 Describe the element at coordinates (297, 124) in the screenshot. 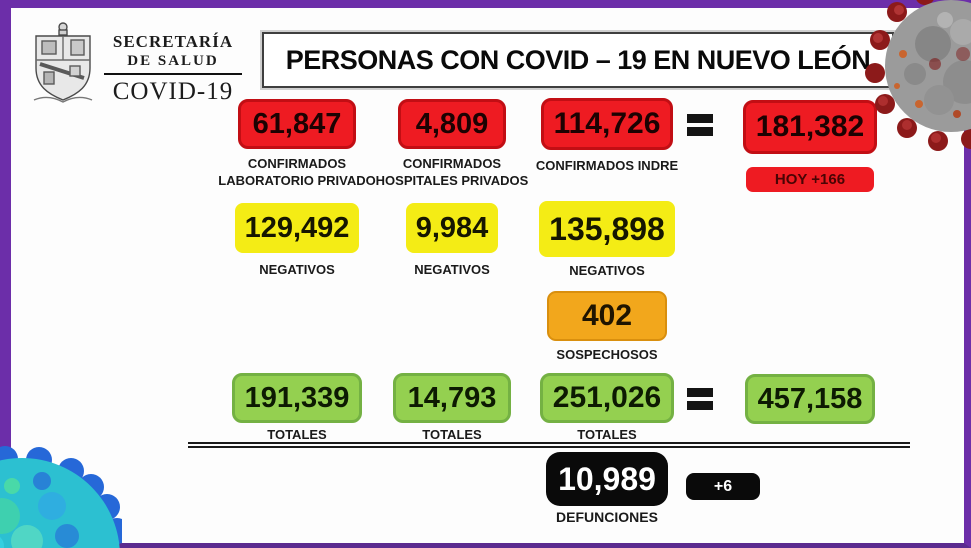

I see `confirmados-lab-privado-value: 61,847` at that location.